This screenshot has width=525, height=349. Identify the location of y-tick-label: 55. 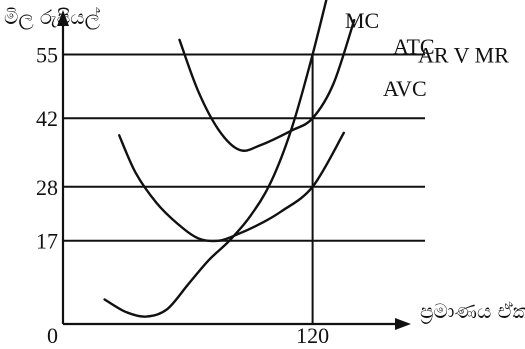
(47, 55).